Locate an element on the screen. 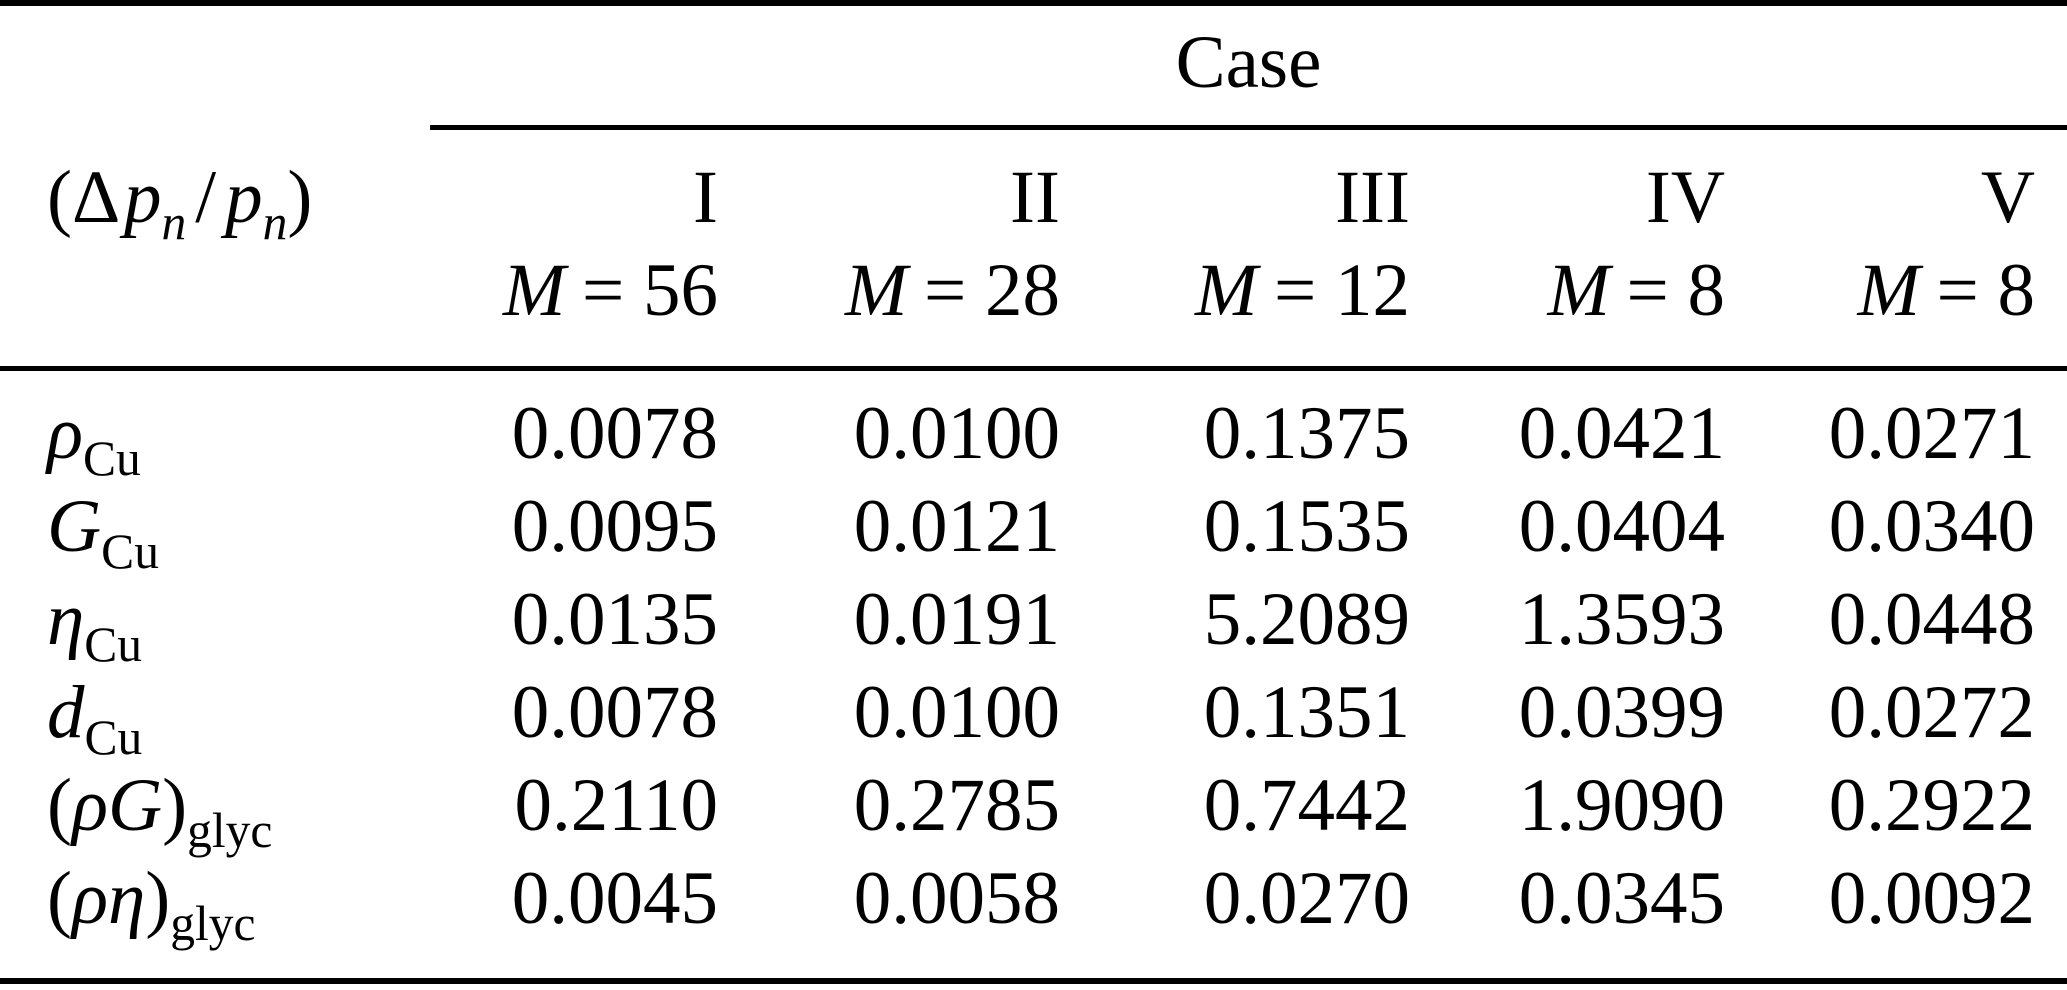 The image size is (2067, 990). col-header-case-3: III is located at coordinates (1372, 197).